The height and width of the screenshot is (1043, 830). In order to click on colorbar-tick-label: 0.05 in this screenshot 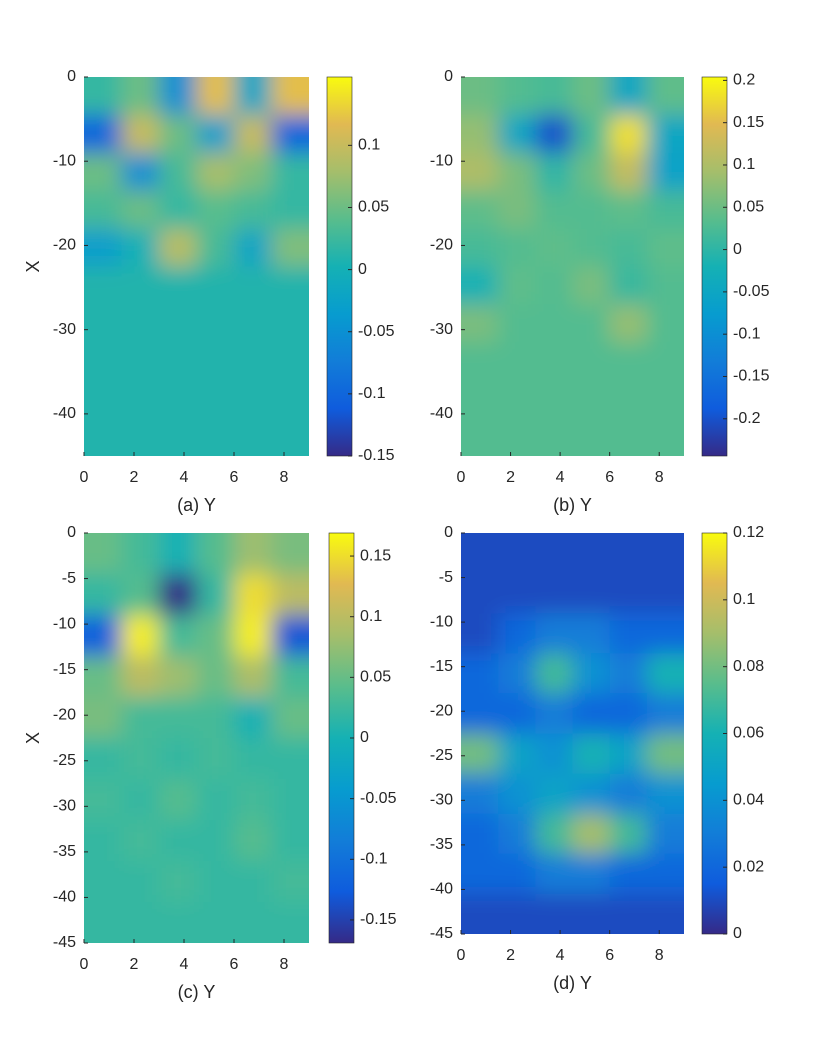, I will do `click(748, 207)`.